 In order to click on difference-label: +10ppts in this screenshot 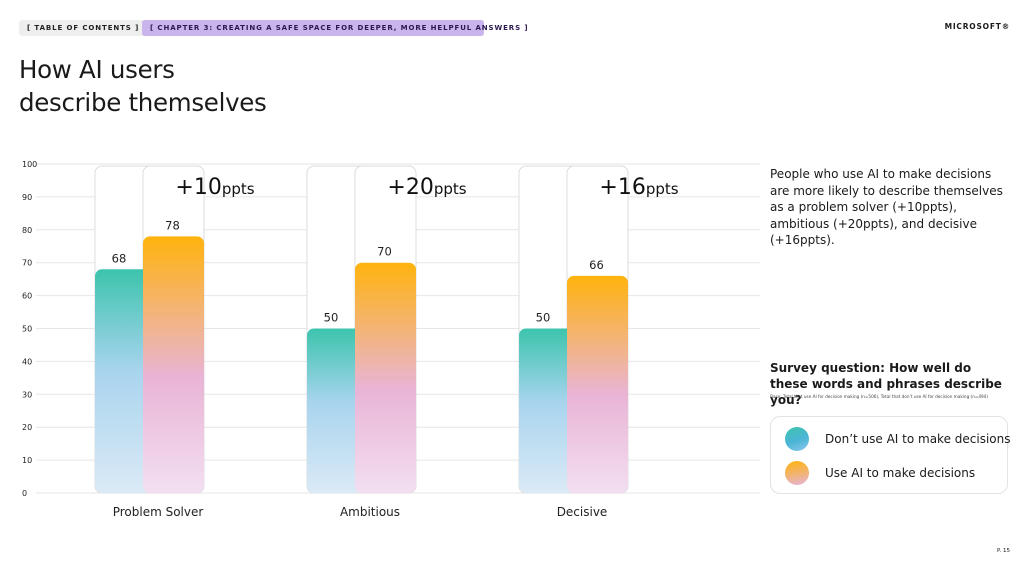, I will do `click(214, 187)`.